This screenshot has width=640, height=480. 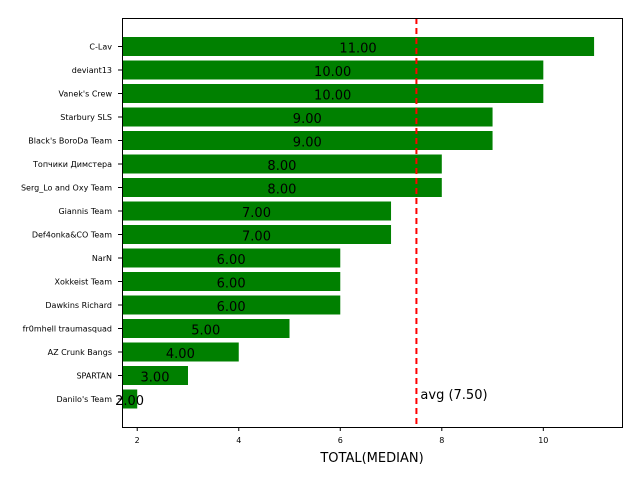 I want to click on average-label: avg (7.50), so click(x=453, y=395).